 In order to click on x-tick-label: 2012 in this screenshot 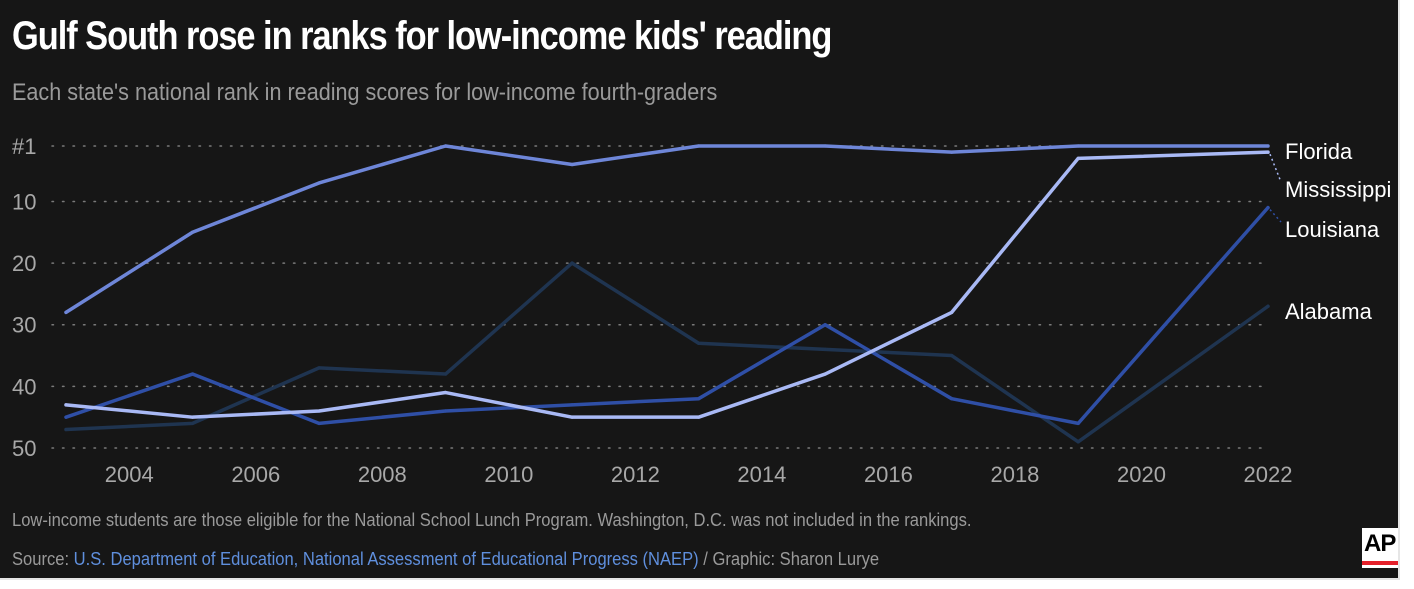, I will do `click(635, 474)`.